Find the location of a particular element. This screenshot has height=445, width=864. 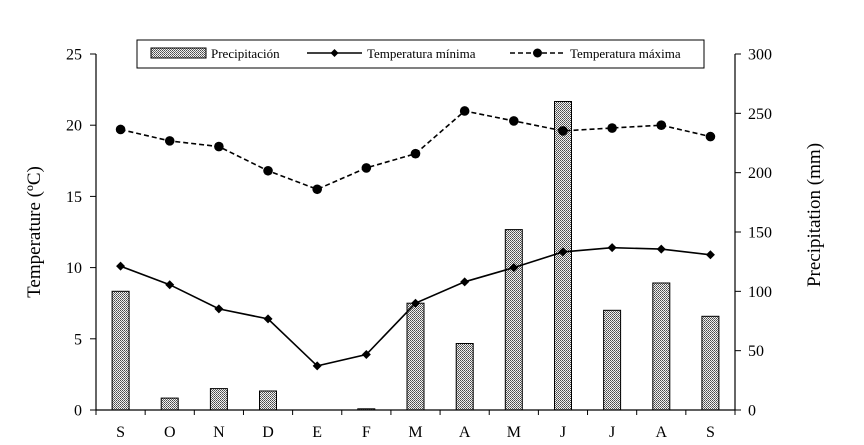

y-right-tick-label: 50 is located at coordinates (756, 351).